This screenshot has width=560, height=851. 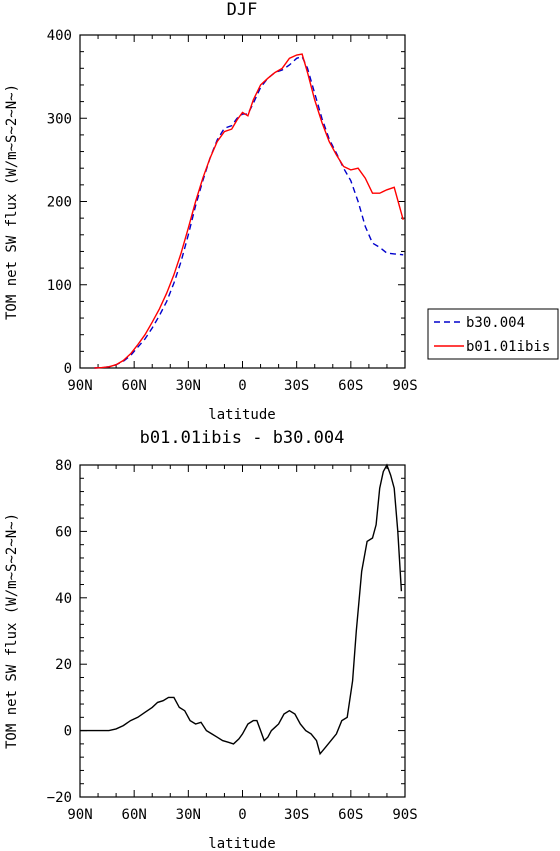 I want to click on legend: b30.004 b01.01ibis, so click(x=493, y=334).